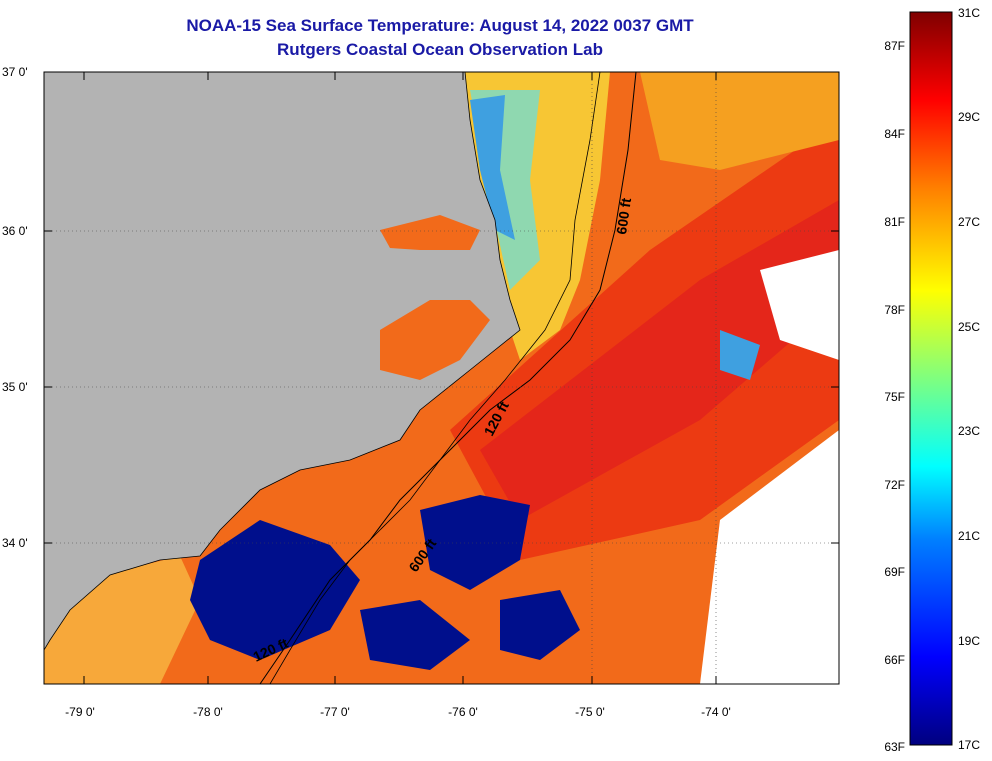 The image size is (992, 761). What do you see at coordinates (894, 397) in the screenshot?
I see `colorbar-fahrenheit-label: 75F` at bounding box center [894, 397].